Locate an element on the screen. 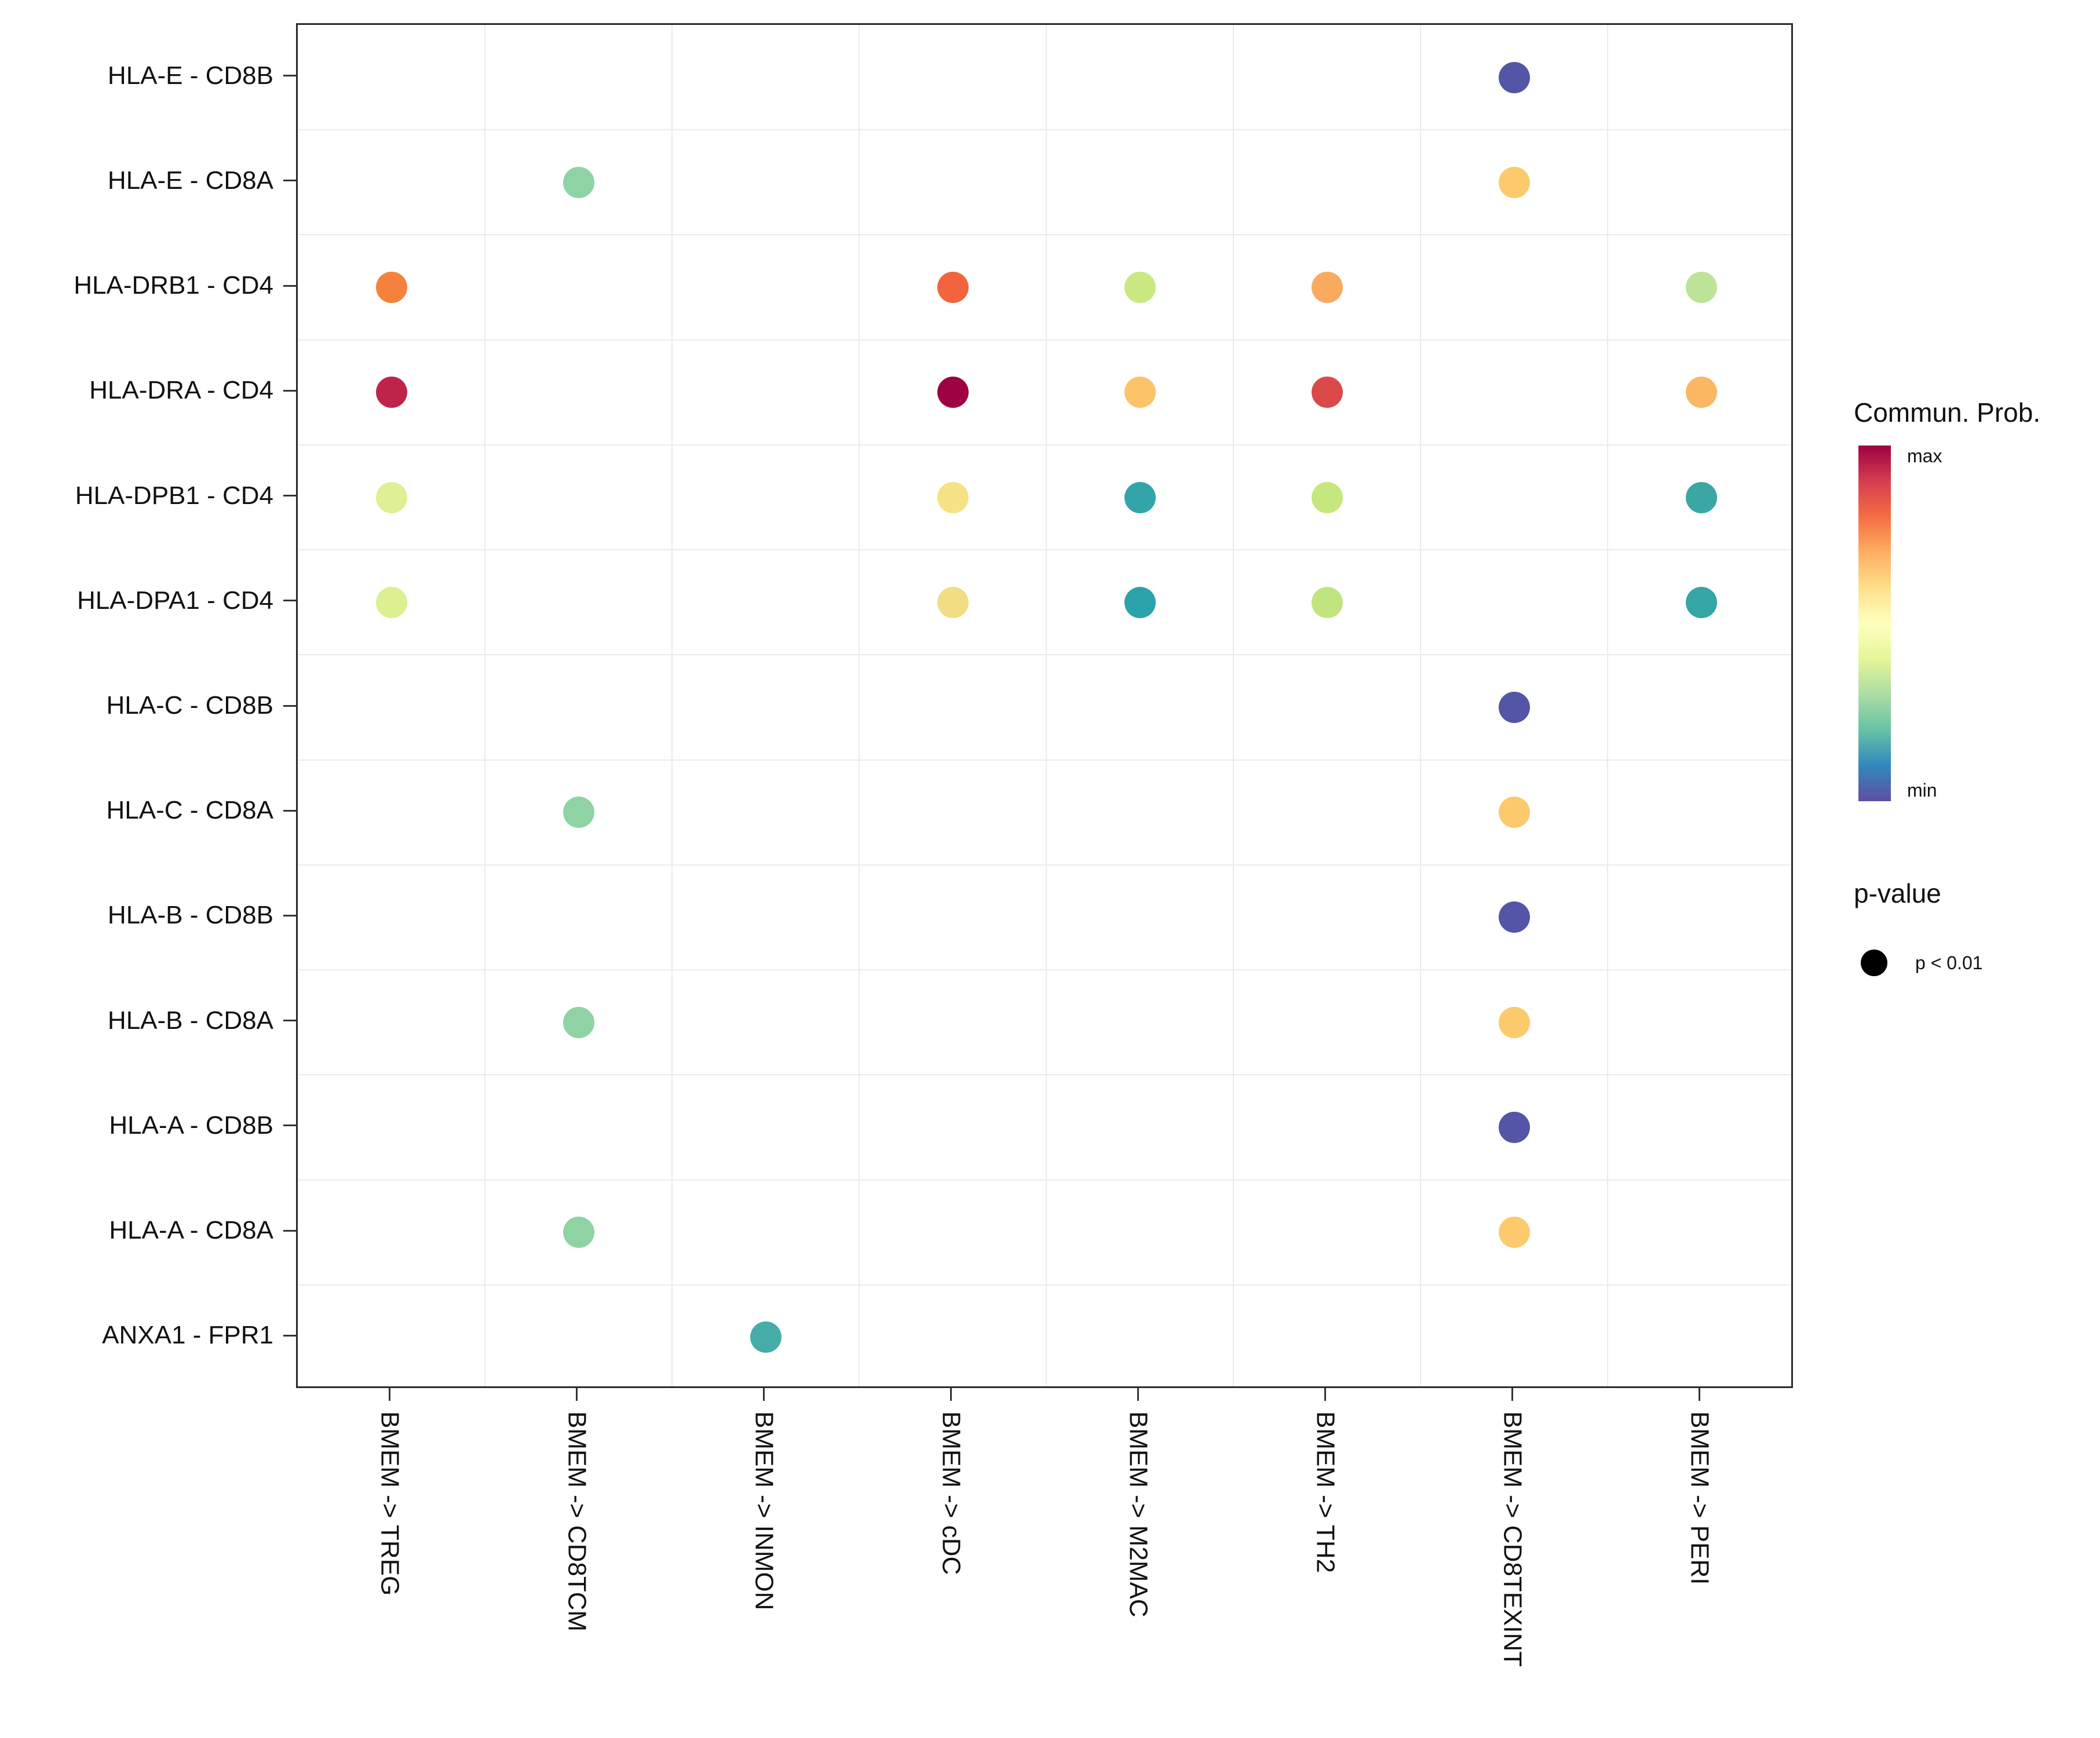 Image resolution: width=2100 pixels, height=1738 pixels. y-axis-label: HLA-DPA1 - CD4 is located at coordinates (175, 601).